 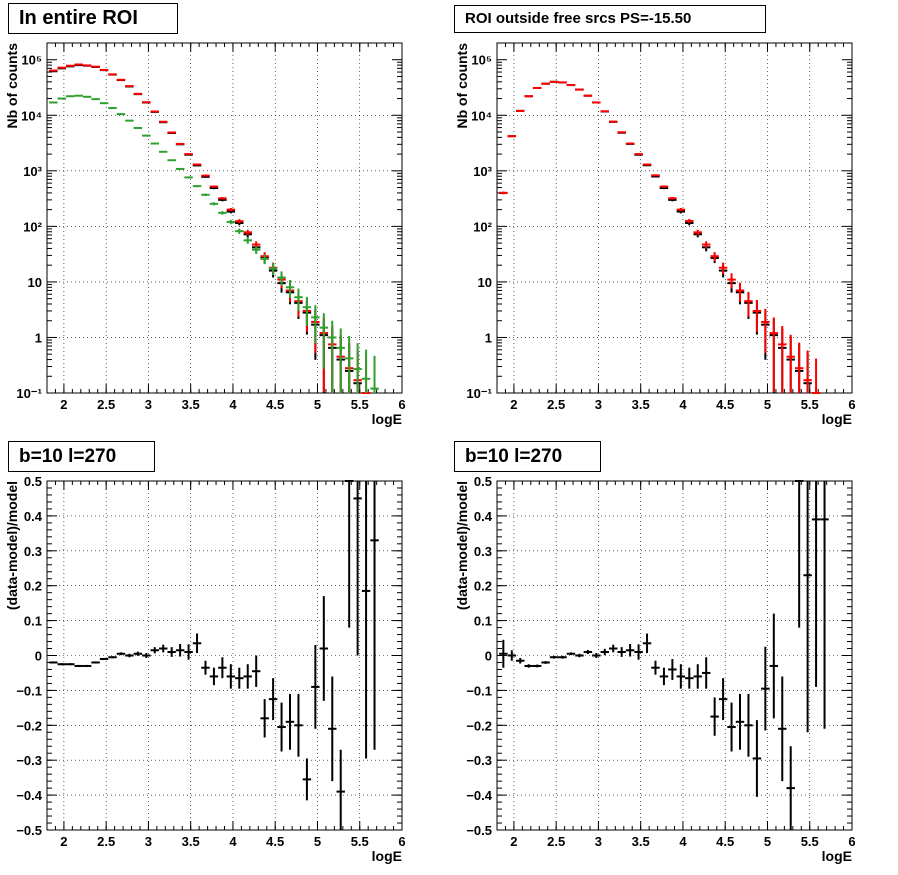 I want to click on chart-title: In entire ROI, so click(x=93, y=18).